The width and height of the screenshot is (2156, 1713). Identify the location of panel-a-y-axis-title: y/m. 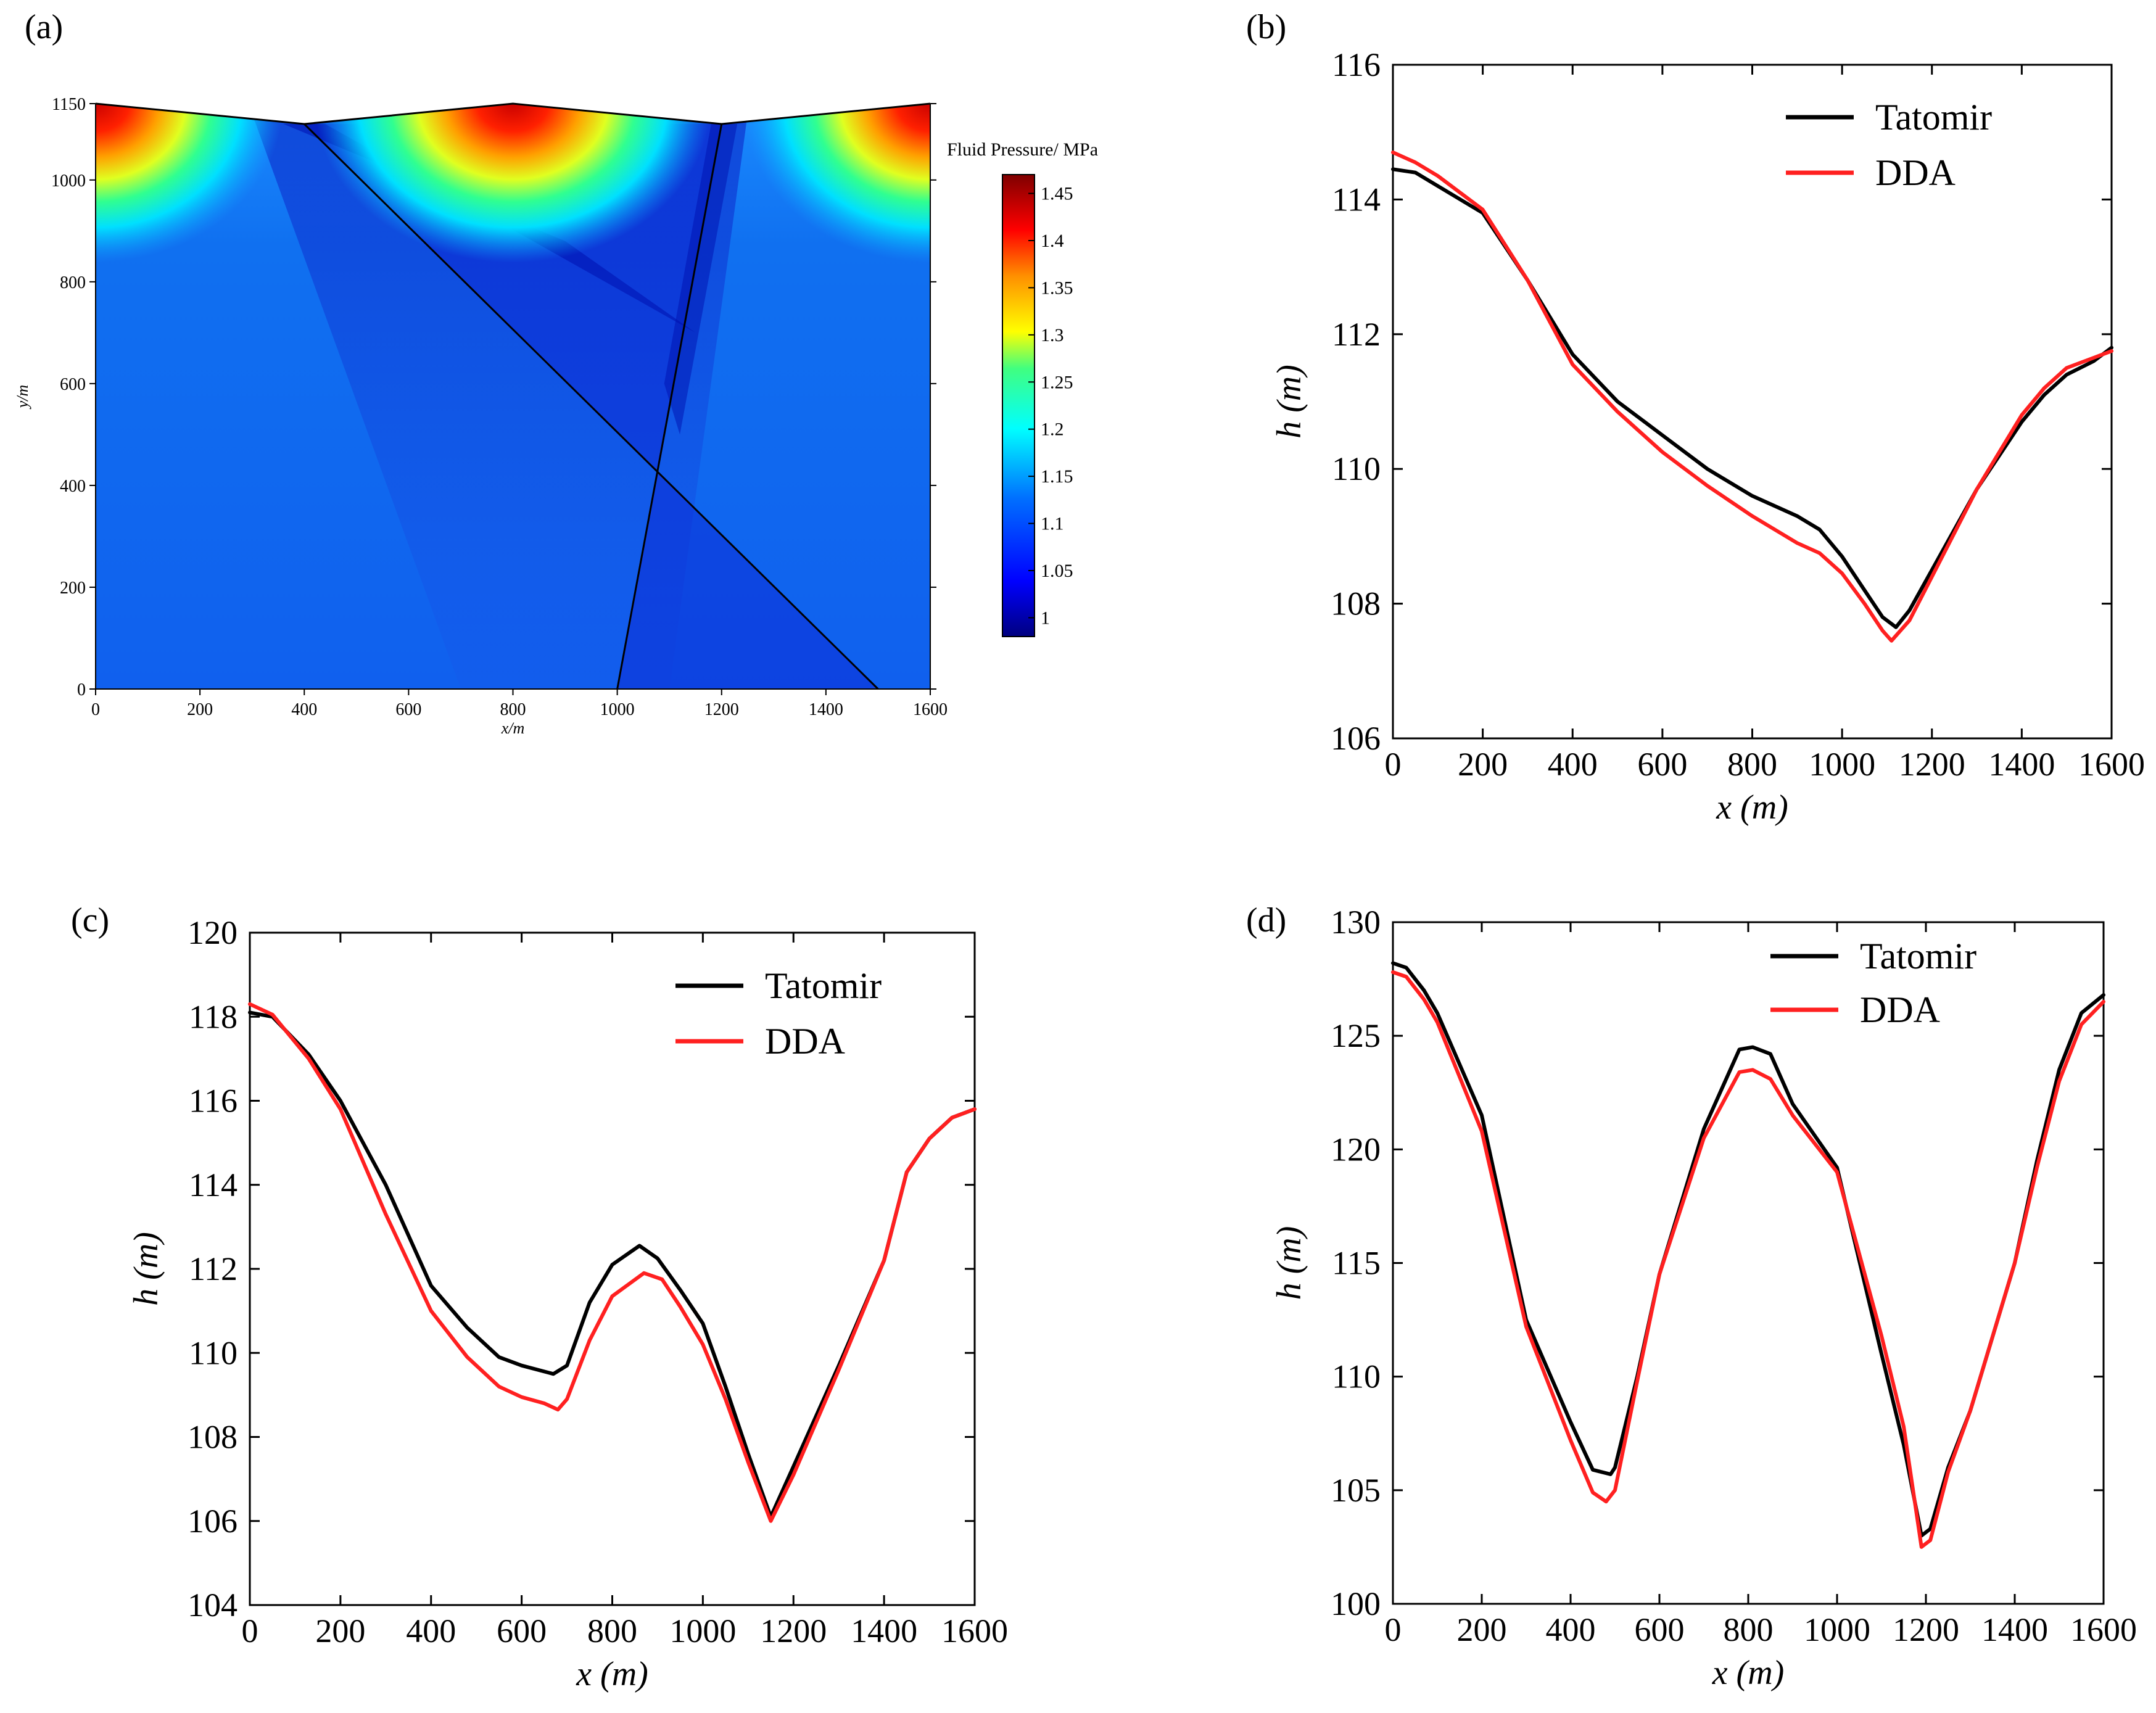
(23, 397).